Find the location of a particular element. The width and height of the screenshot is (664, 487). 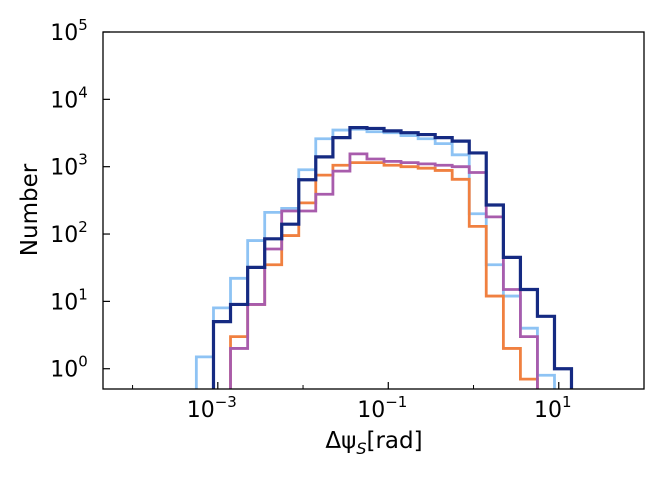

y-tick-label: 10¹ is located at coordinates (69, 300).